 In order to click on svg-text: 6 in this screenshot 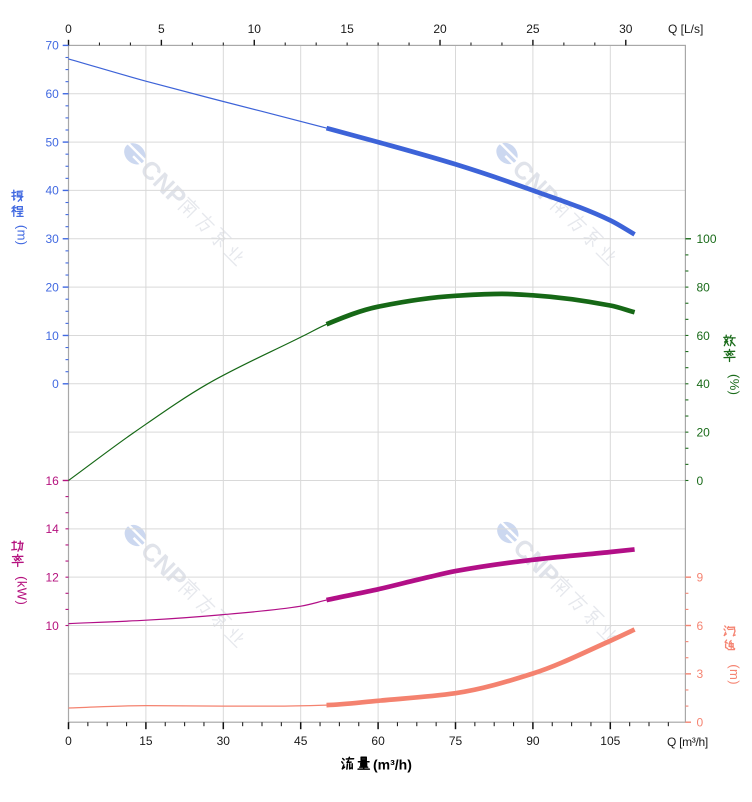, I will do `click(700, 626)`.